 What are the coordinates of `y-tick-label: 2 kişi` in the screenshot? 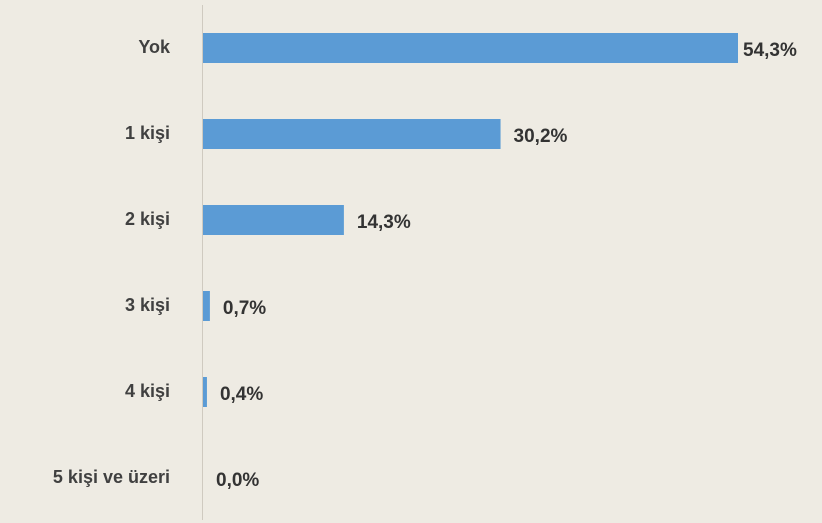 It's located at (147, 219).